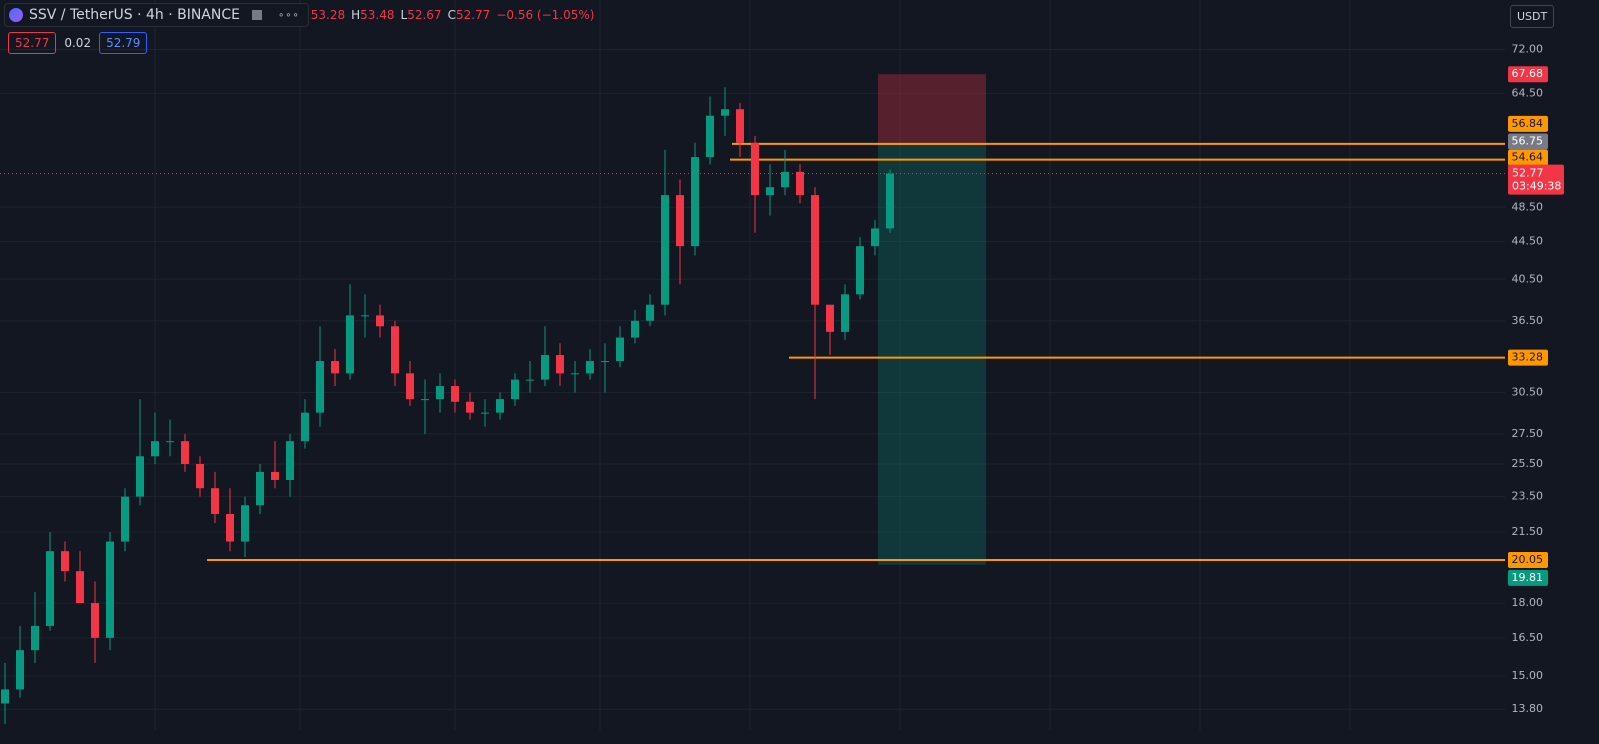 This screenshot has width=1599, height=744. What do you see at coordinates (1528, 92) in the screenshot?
I see `y-tick-label: 64.50` at bounding box center [1528, 92].